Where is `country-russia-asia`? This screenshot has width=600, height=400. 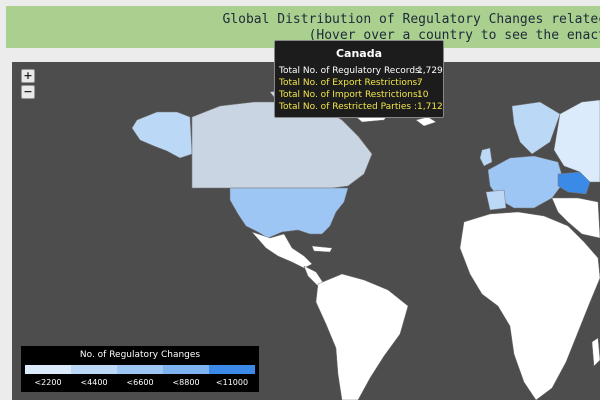 country-russia-asia is located at coordinates (576, 141).